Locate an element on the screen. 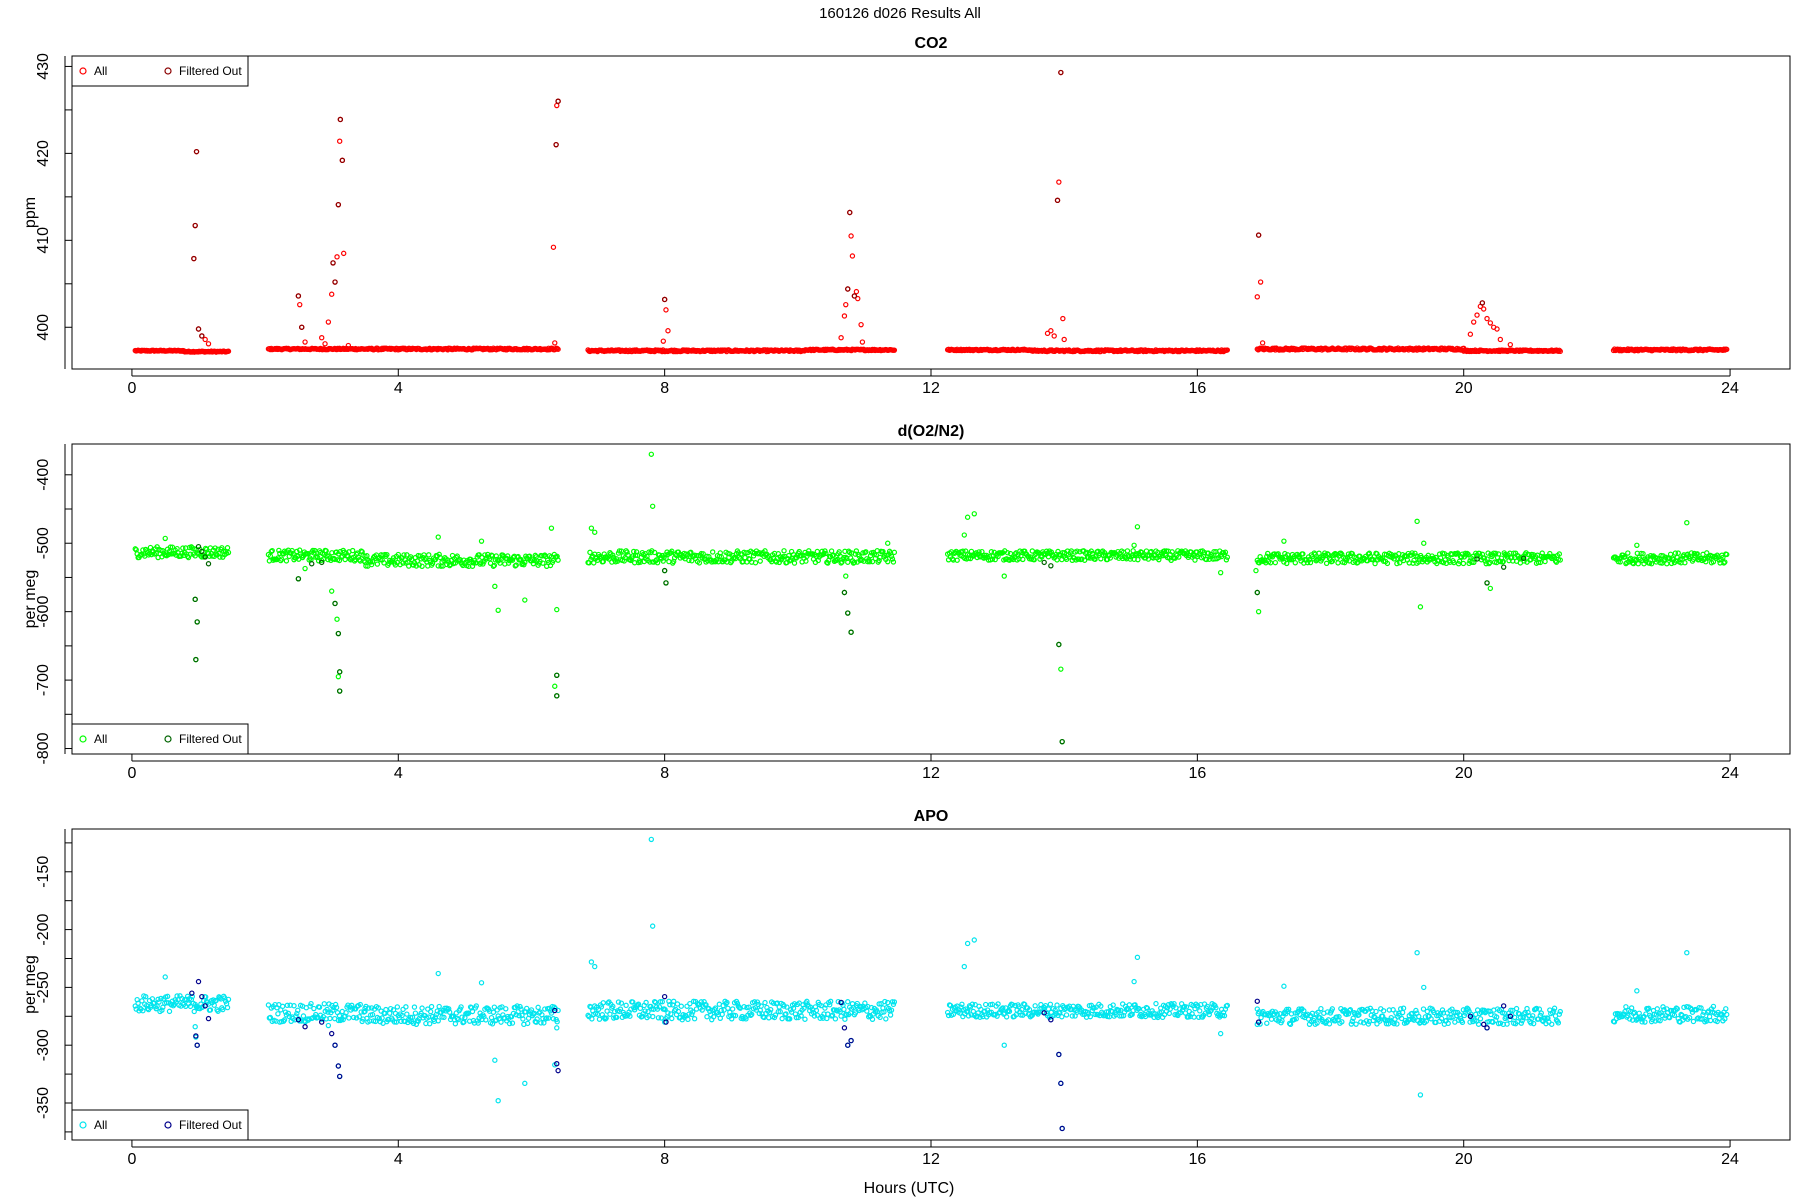 Image resolution: width=1800 pixels, height=1200 pixels. figure-title: 160126 d026 Results All is located at coordinates (900, 13).